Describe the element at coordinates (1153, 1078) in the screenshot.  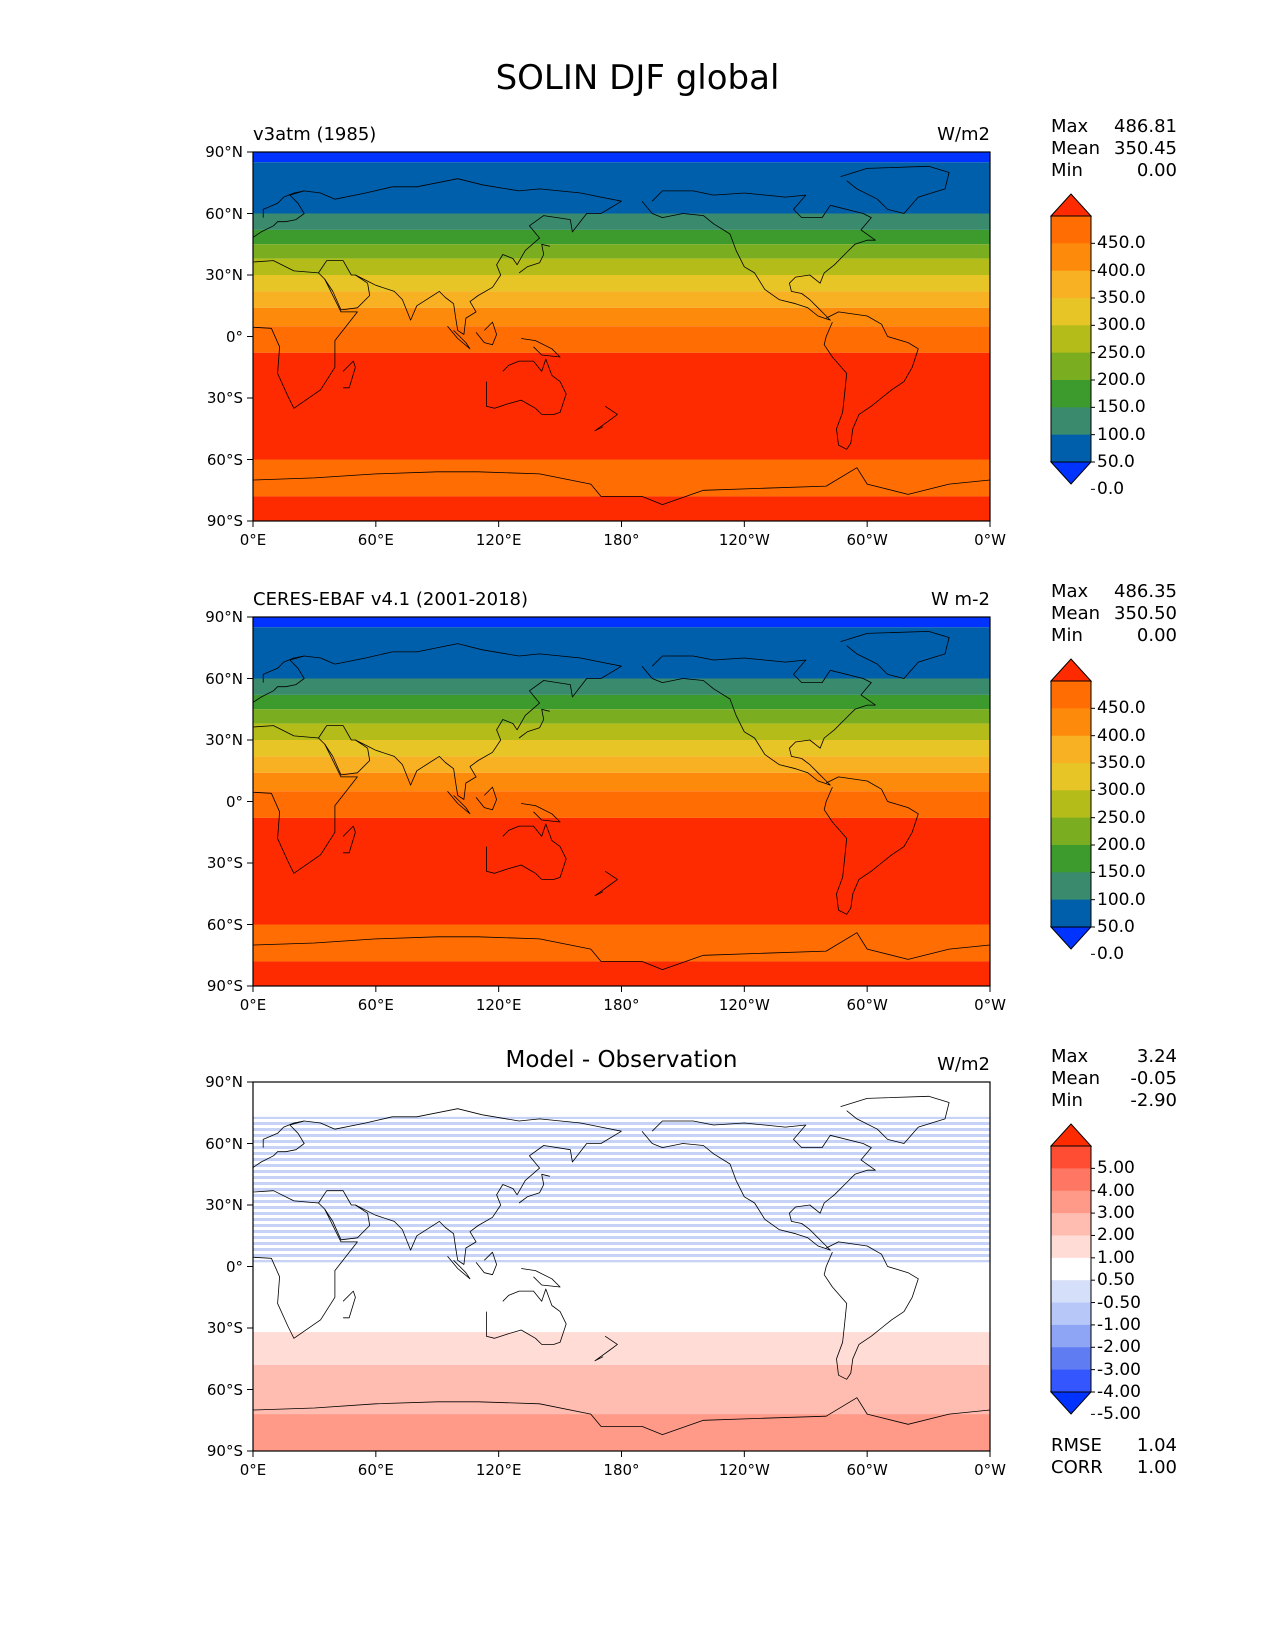
I see `stat-value: -0.05` at that location.